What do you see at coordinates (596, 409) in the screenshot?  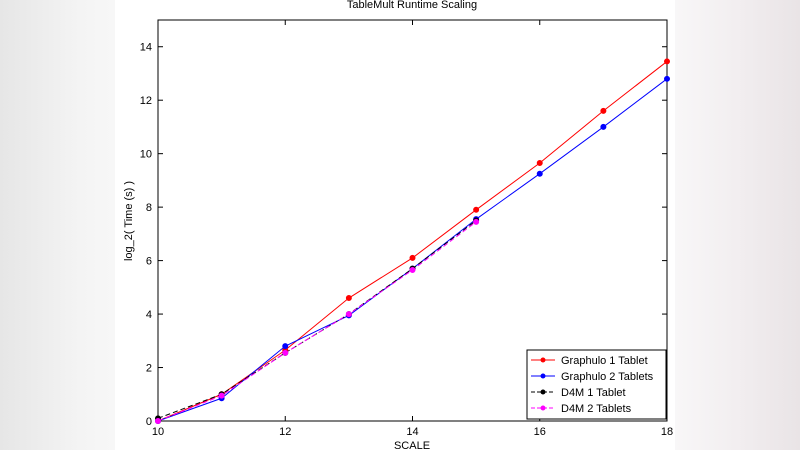 I see `legend-label: D4M 2 Tablets` at bounding box center [596, 409].